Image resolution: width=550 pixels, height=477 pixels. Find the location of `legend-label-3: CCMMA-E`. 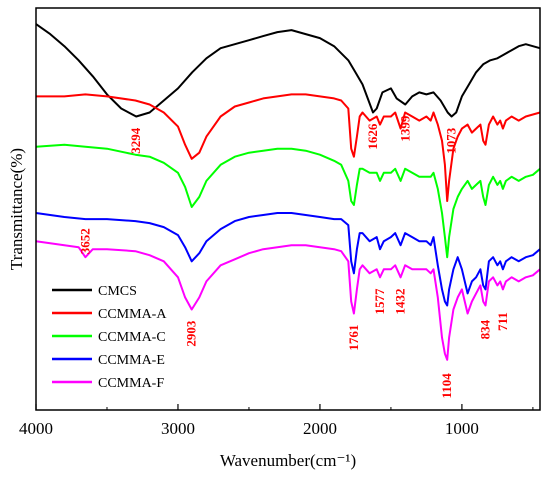

legend-label-3: CCMMA-E is located at coordinates (131, 360).